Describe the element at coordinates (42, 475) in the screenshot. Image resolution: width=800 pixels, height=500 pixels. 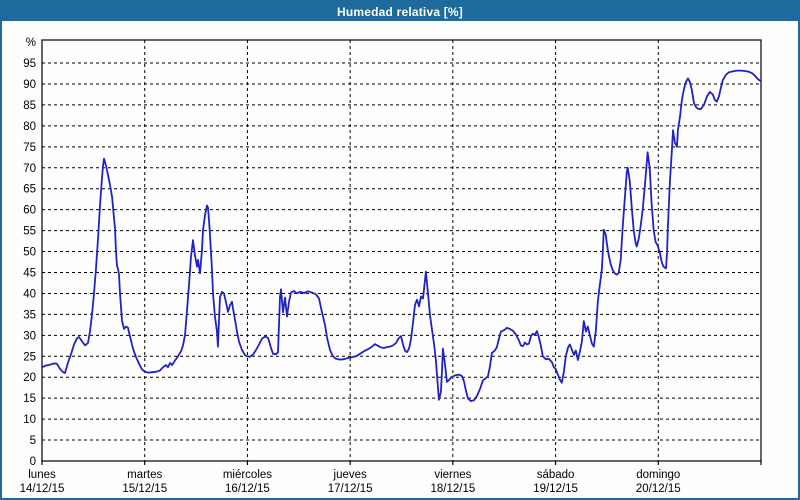
I see `x-axis-day-label: lunes` at that location.